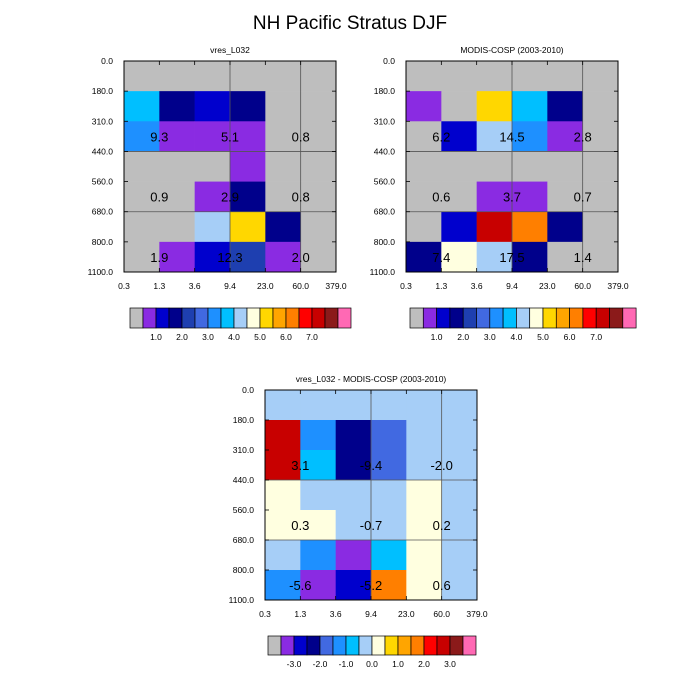 The image size is (700, 700). What do you see at coordinates (406, 286) in the screenshot?
I see `x-tick-label: 0.3` at bounding box center [406, 286].